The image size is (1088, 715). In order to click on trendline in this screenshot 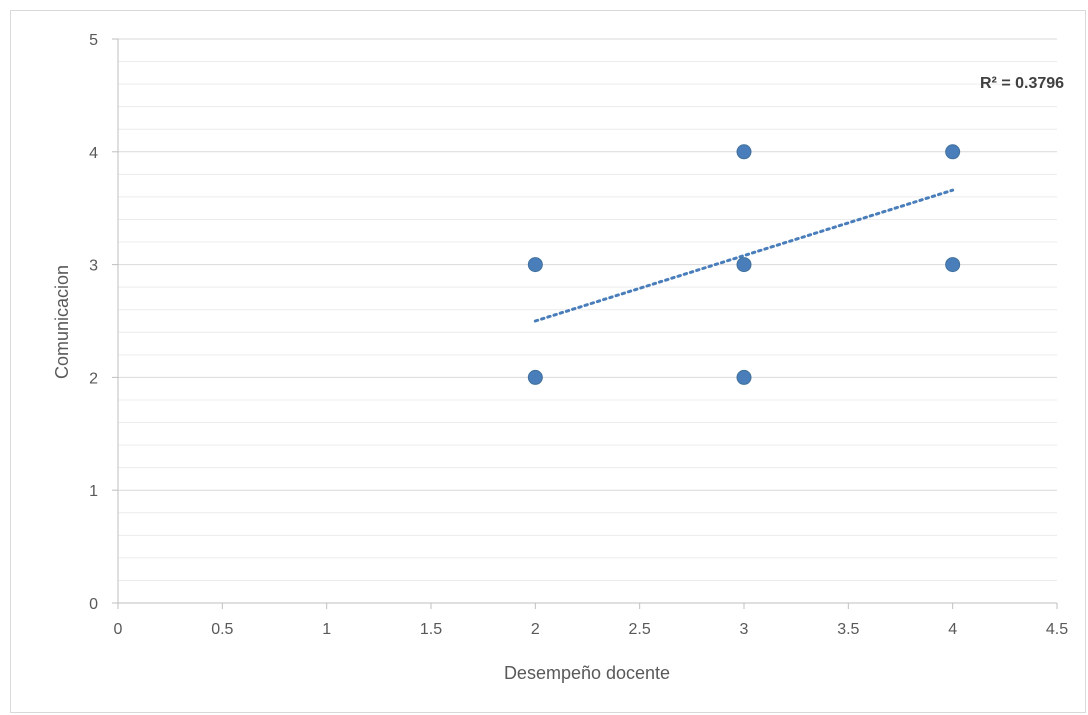, I will do `click(744, 255)`.